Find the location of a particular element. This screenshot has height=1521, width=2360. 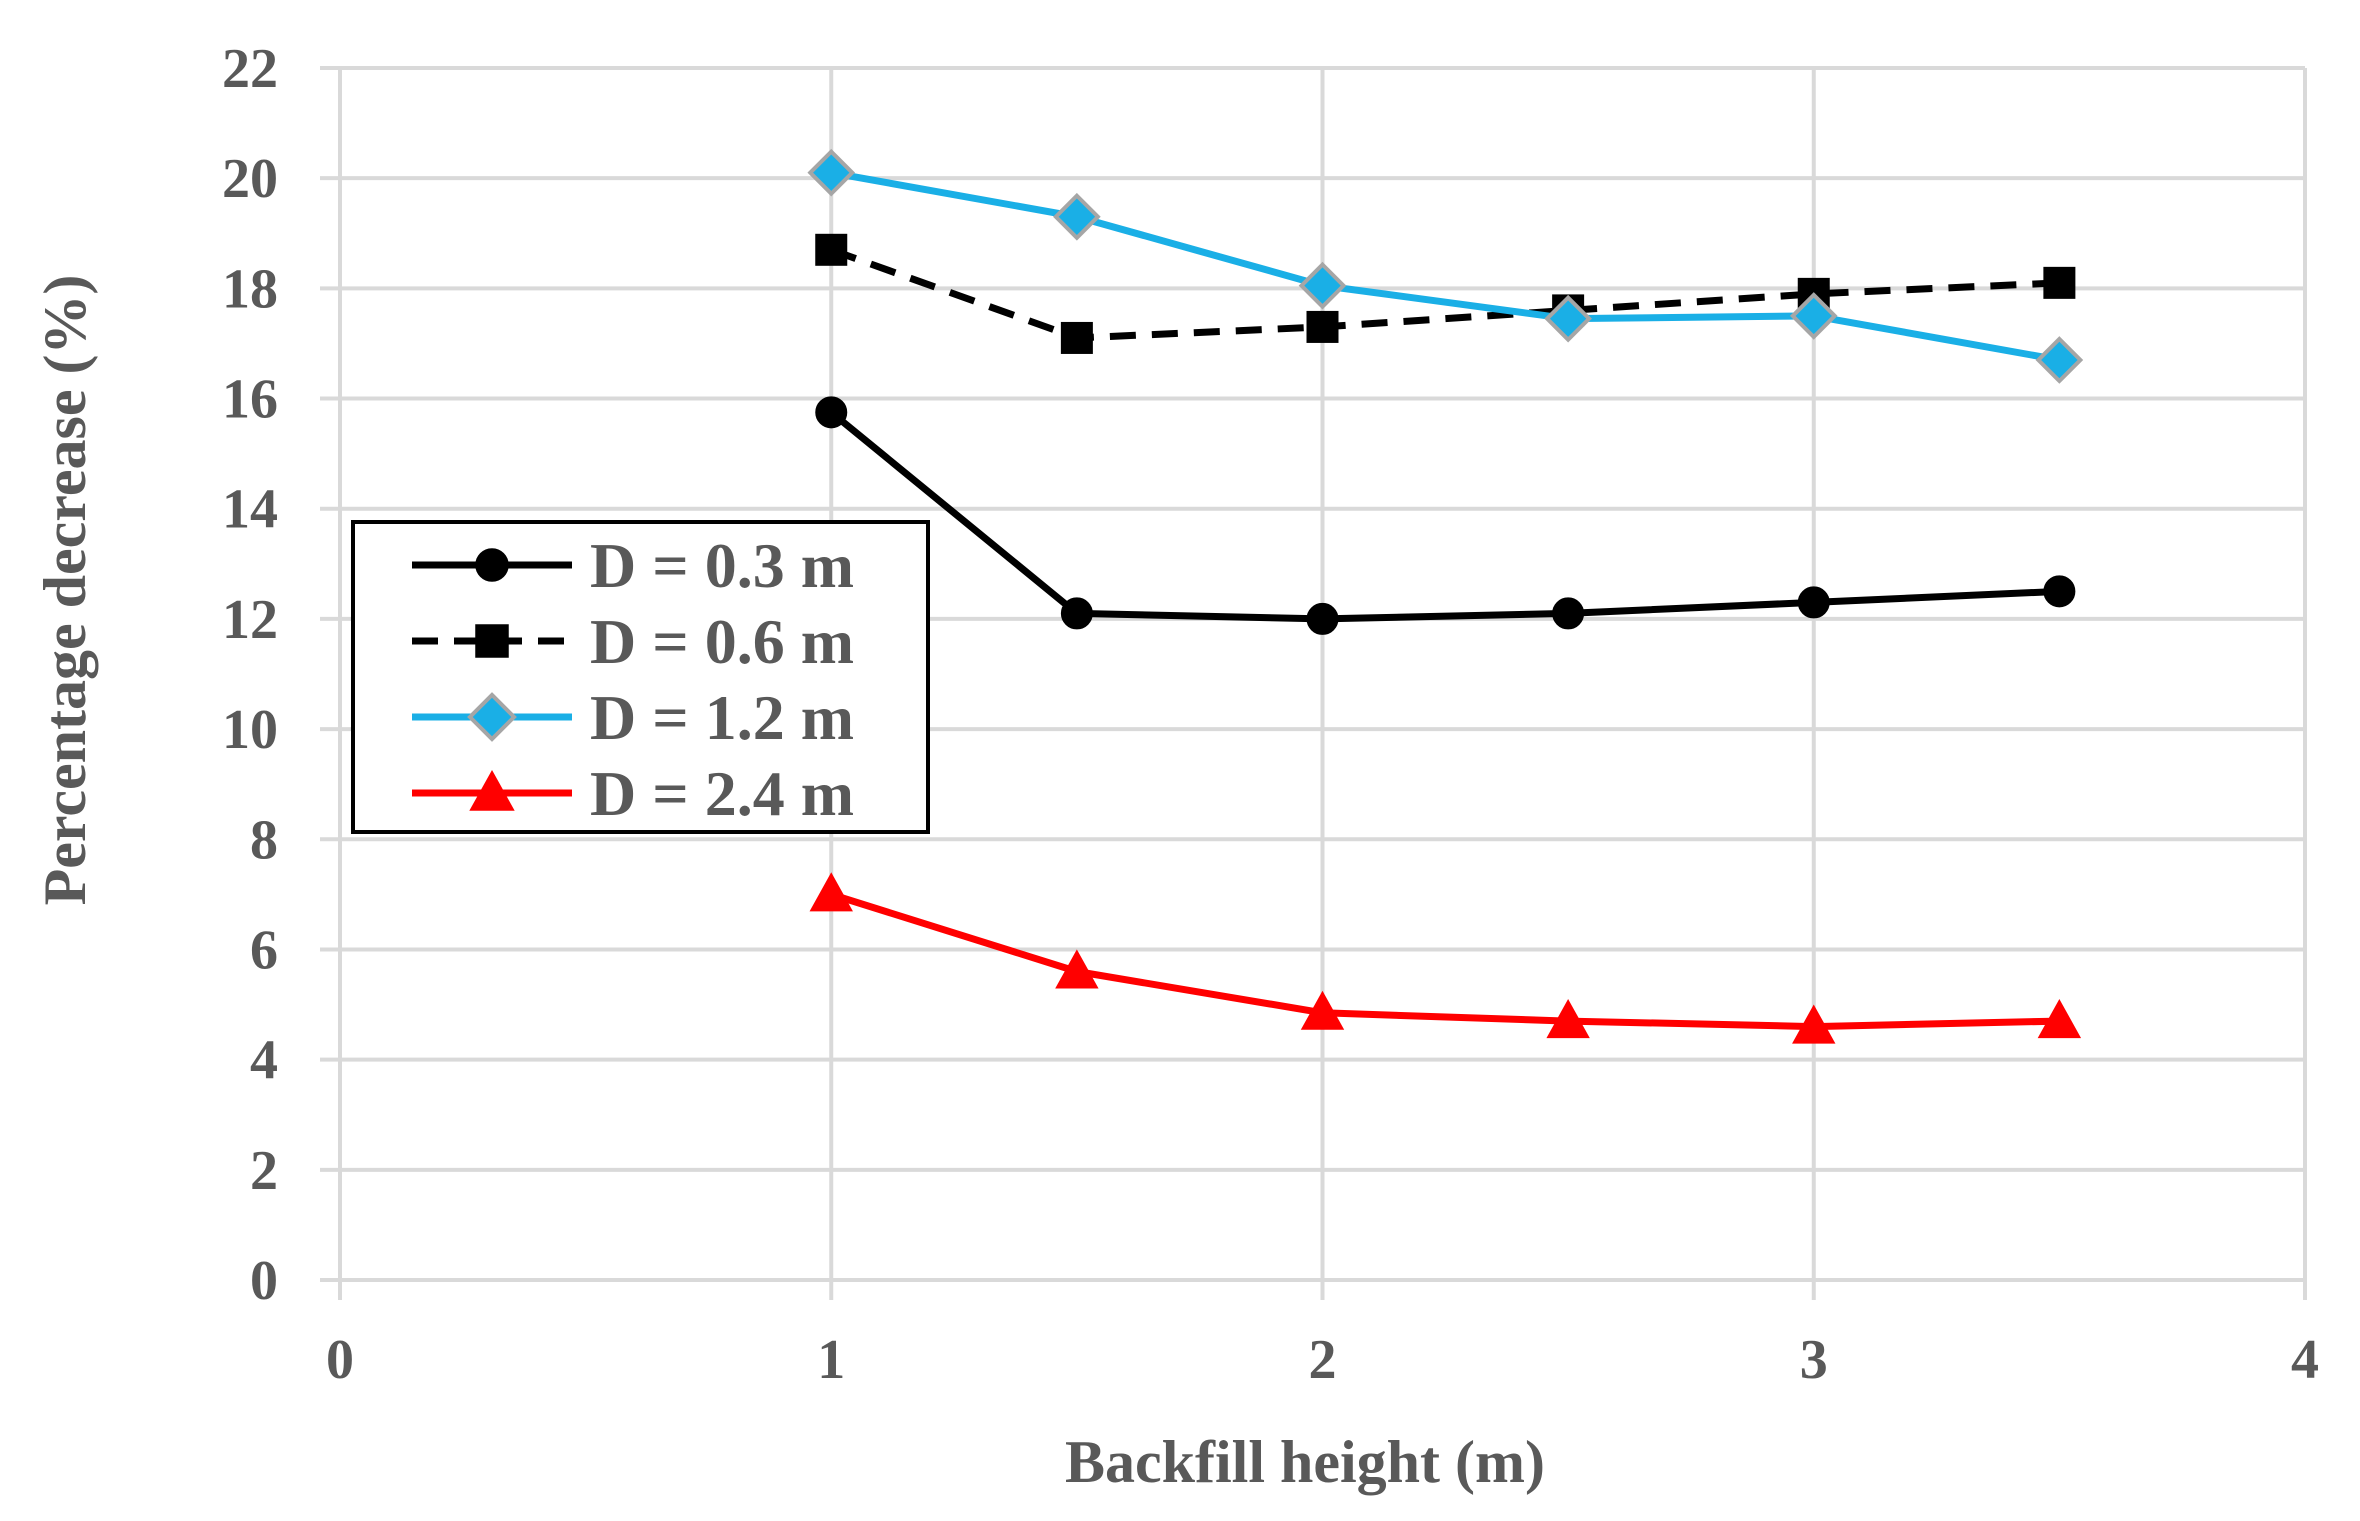

x-tick-label: 2 is located at coordinates (1323, 1360).